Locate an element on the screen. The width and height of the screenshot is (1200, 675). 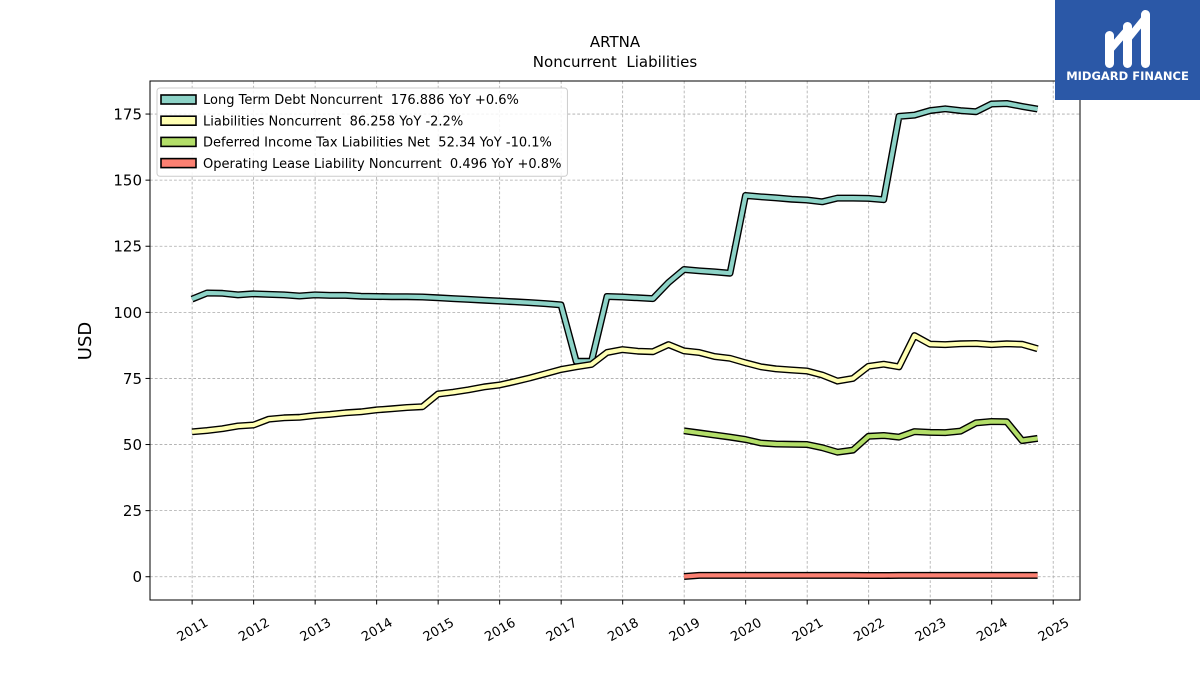
y-tick-label: 75 is located at coordinates (132, 379).